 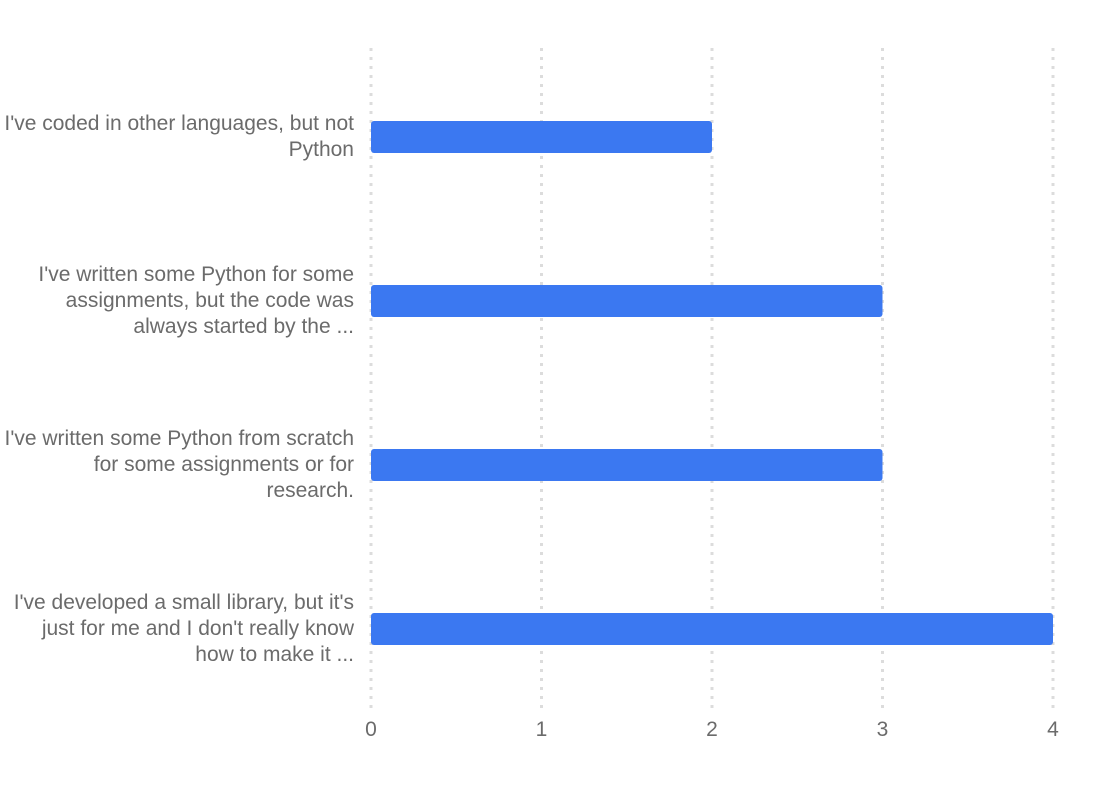 I want to click on x-tick-label-4: 4, so click(x=1053, y=729).